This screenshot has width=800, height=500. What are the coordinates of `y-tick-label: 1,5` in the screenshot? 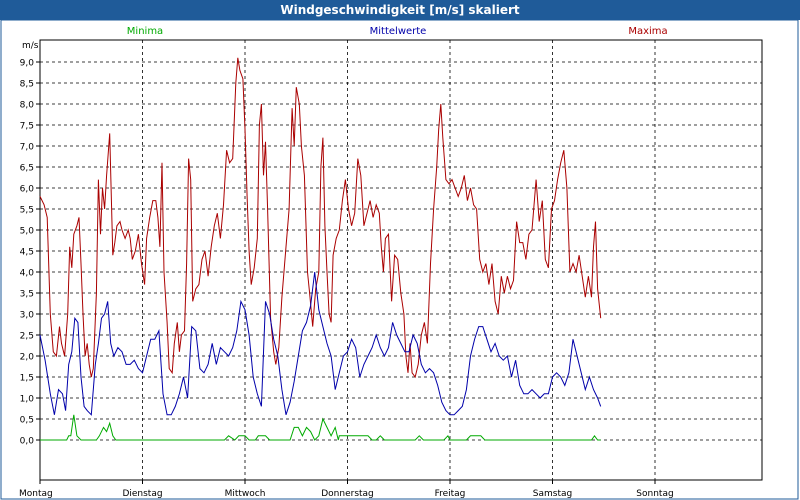 It's located at (27, 379).